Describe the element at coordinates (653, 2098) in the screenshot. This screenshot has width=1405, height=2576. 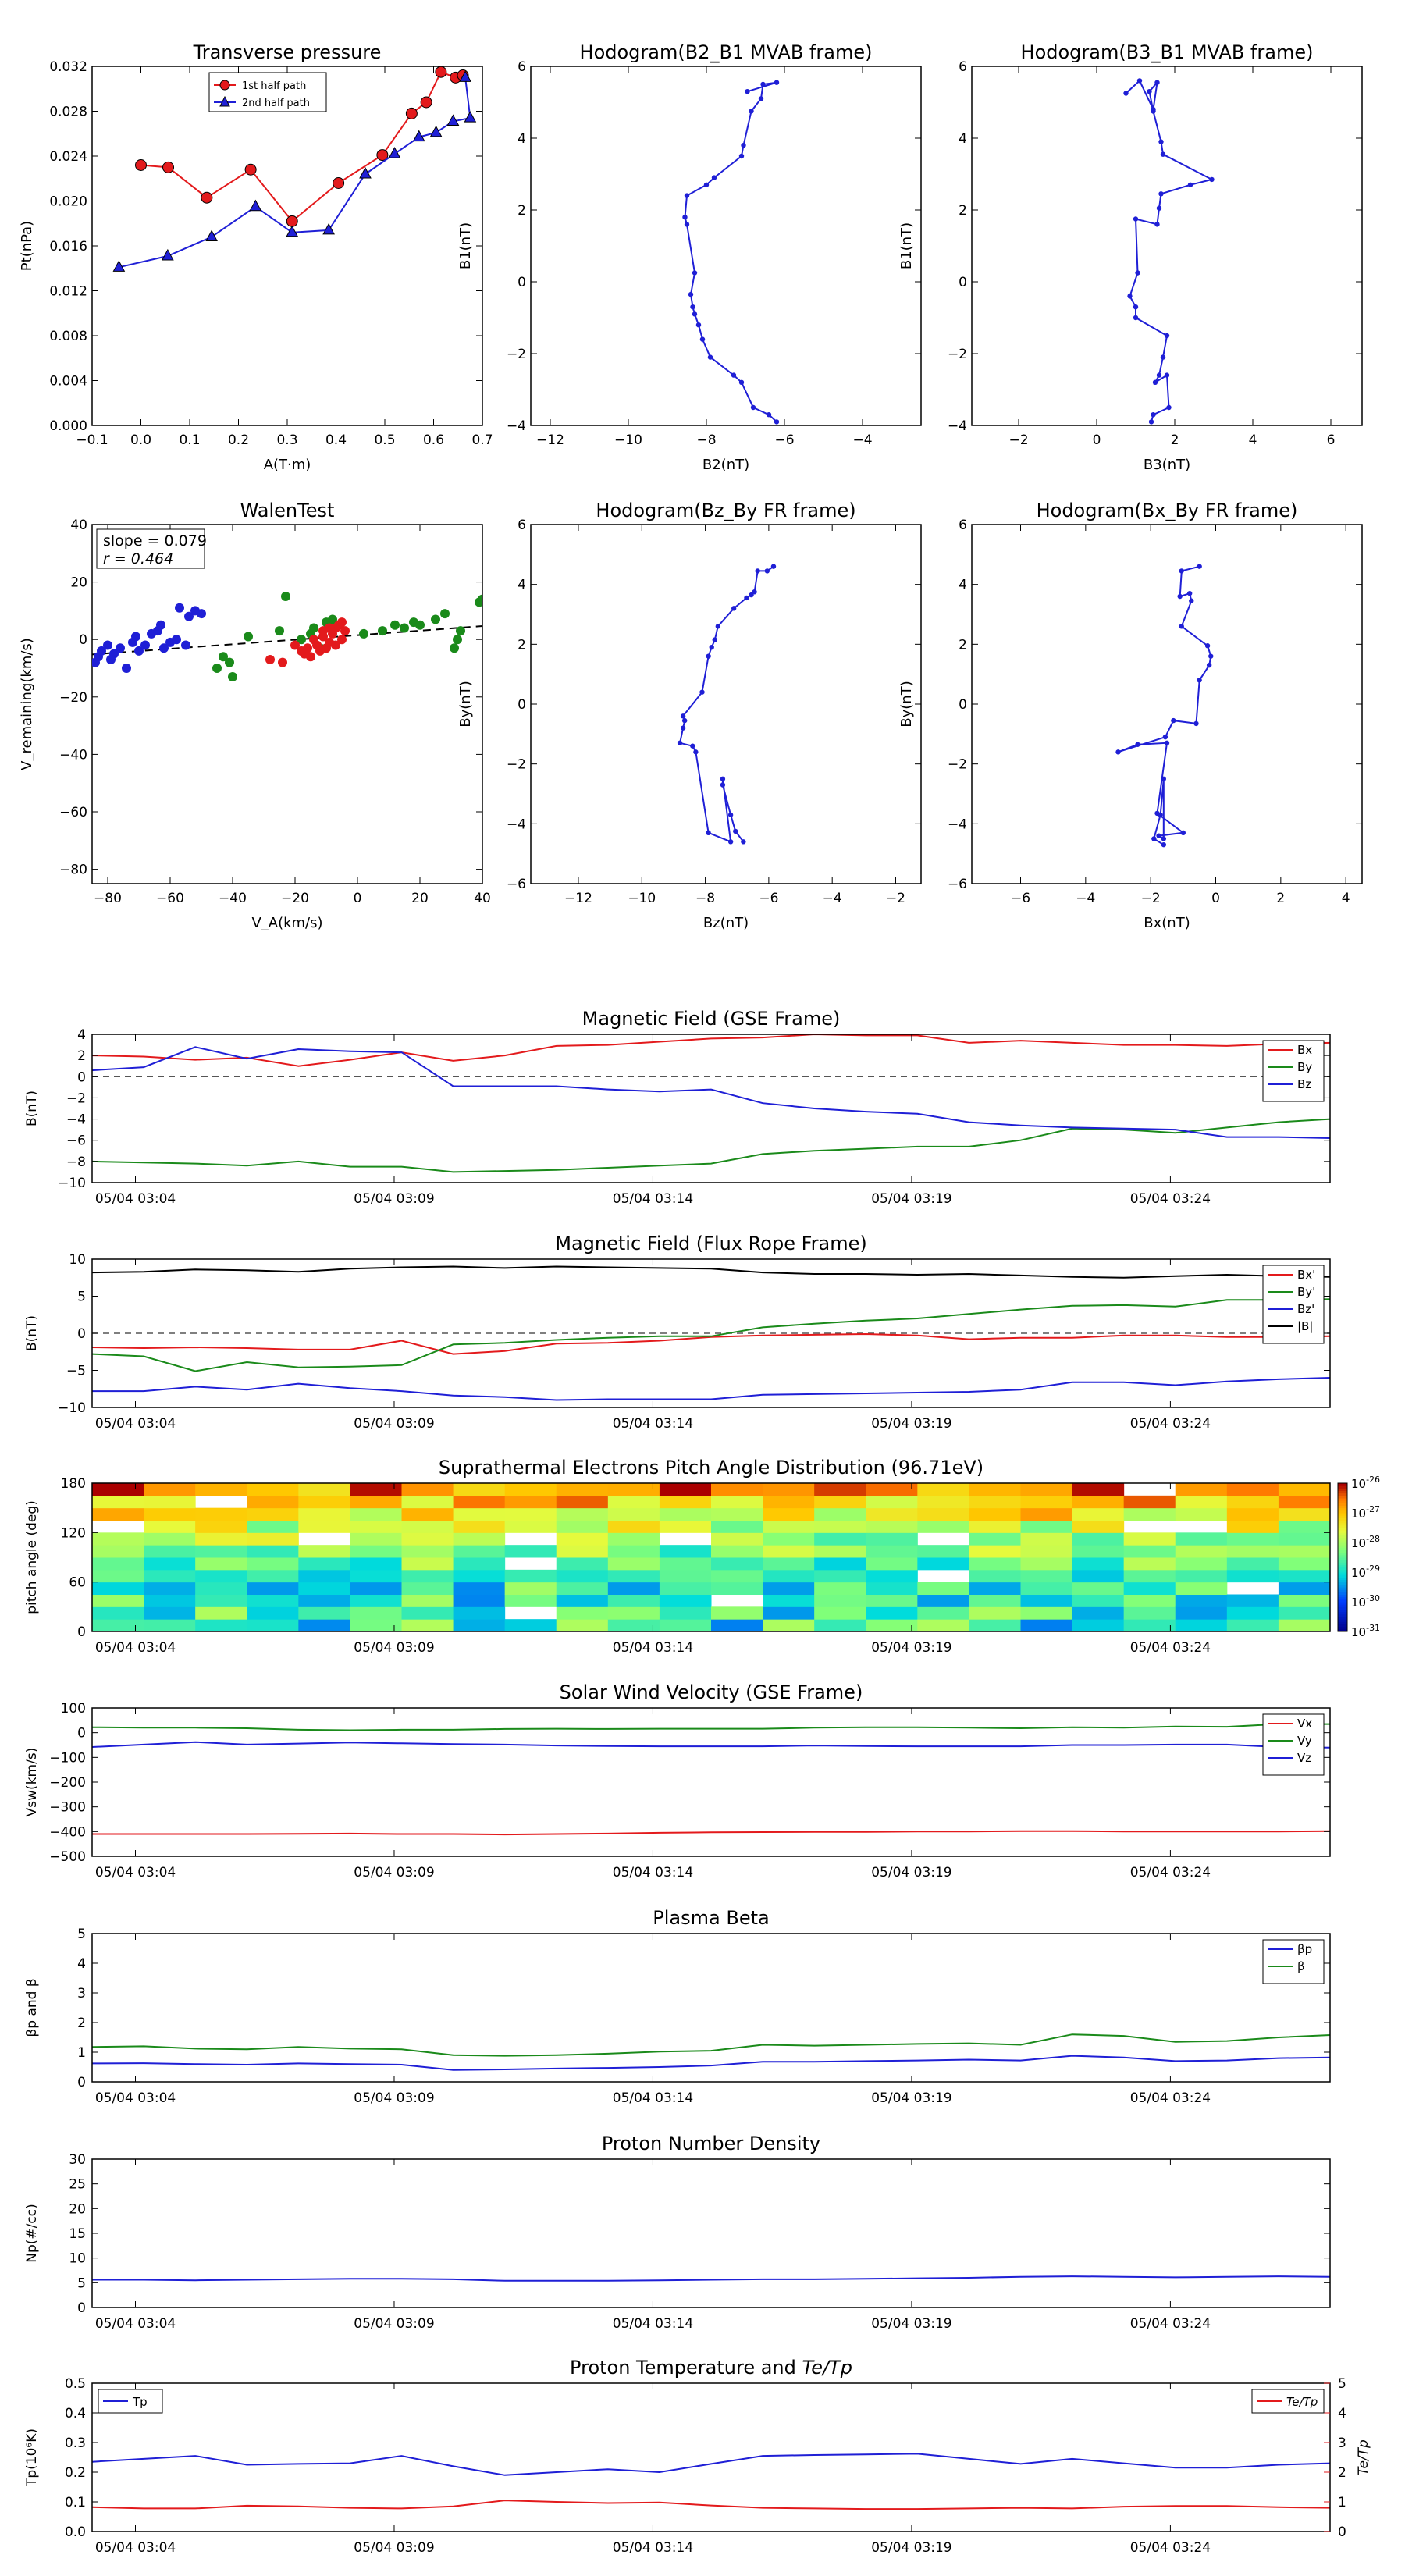
I see `plasma-beta-time-tick-label: 05/04 03:14` at that location.